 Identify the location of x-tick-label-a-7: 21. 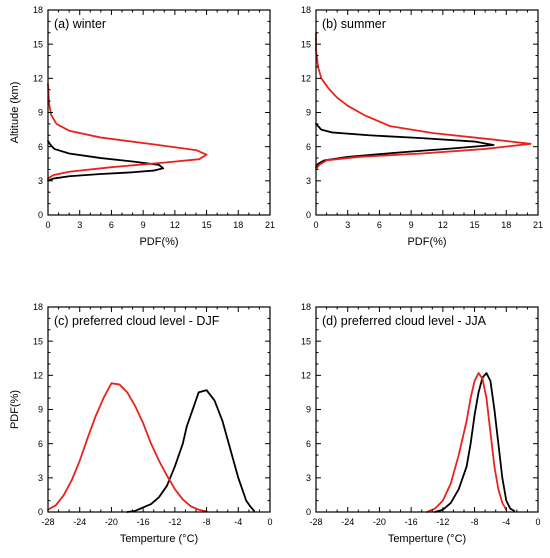
(270, 225).